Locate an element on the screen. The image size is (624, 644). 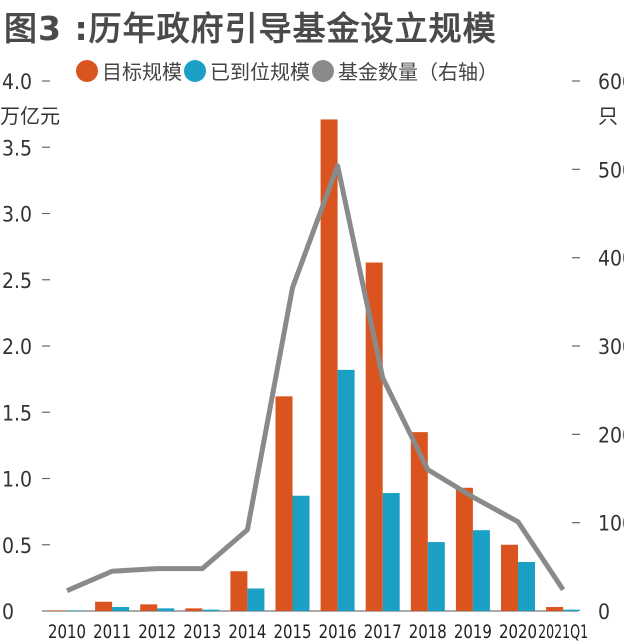
x-tick-label: 2021Q1 is located at coordinates (563, 632).